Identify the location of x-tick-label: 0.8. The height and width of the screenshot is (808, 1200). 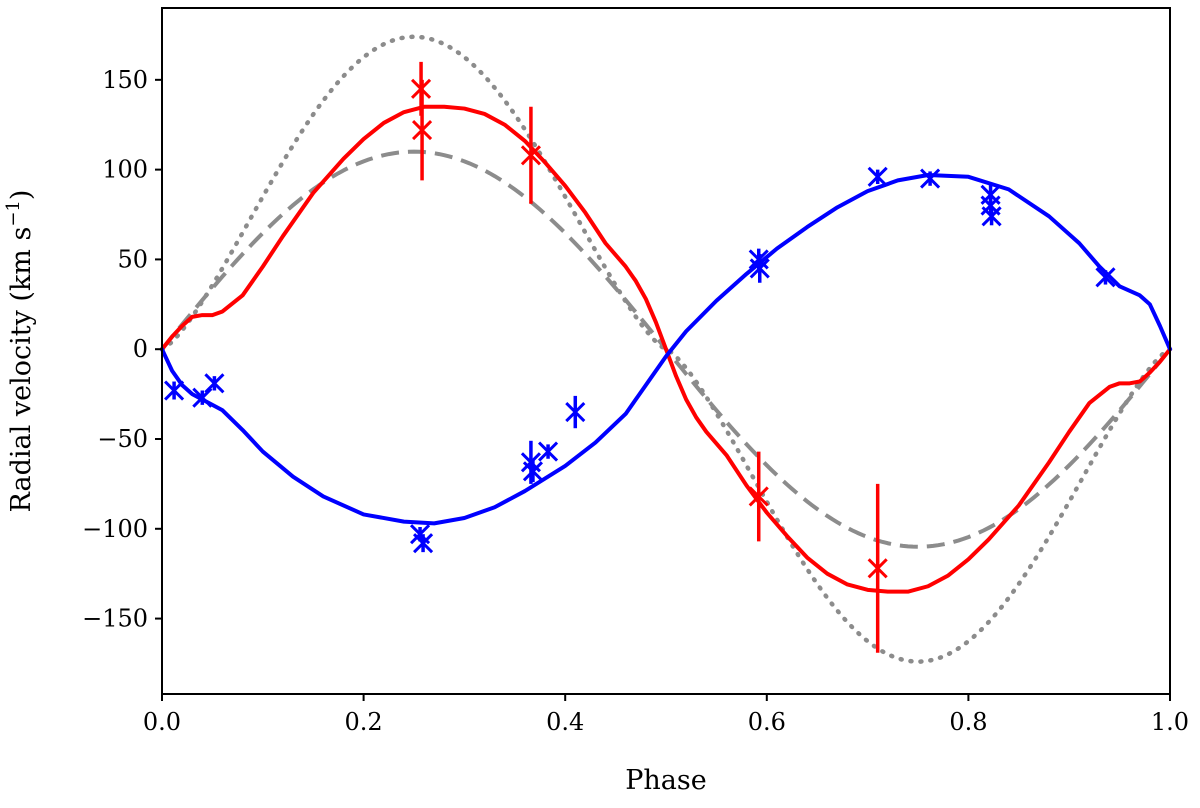
(968, 722).